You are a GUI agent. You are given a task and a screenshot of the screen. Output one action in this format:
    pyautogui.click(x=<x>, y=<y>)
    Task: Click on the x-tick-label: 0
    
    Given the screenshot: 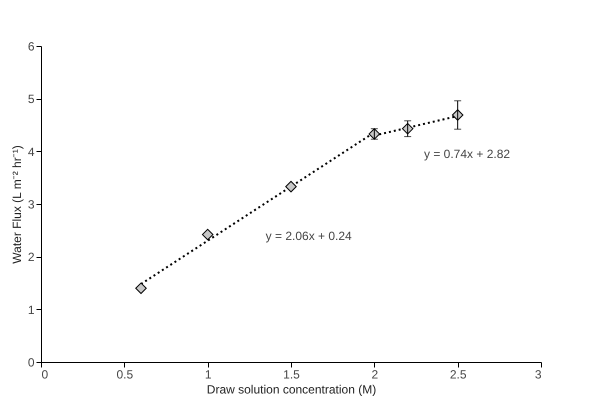 What is the action you would take?
    pyautogui.click(x=45, y=375)
    